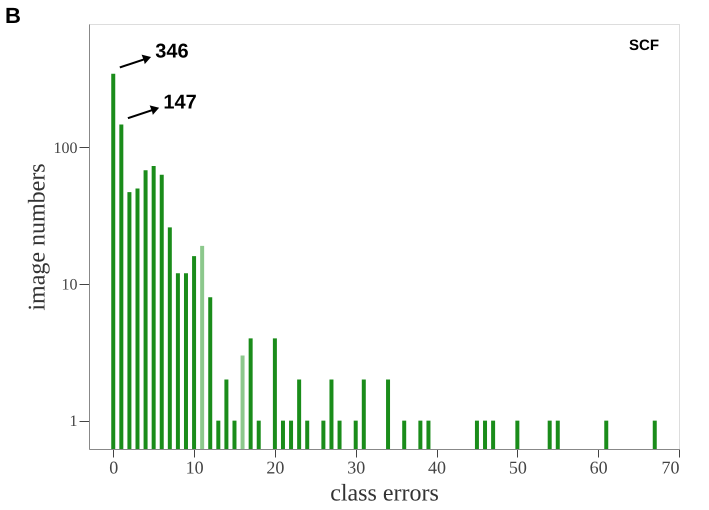 The image size is (709, 510). Describe the element at coordinates (356, 468) in the screenshot. I see `x-tick-label: 30` at that location.